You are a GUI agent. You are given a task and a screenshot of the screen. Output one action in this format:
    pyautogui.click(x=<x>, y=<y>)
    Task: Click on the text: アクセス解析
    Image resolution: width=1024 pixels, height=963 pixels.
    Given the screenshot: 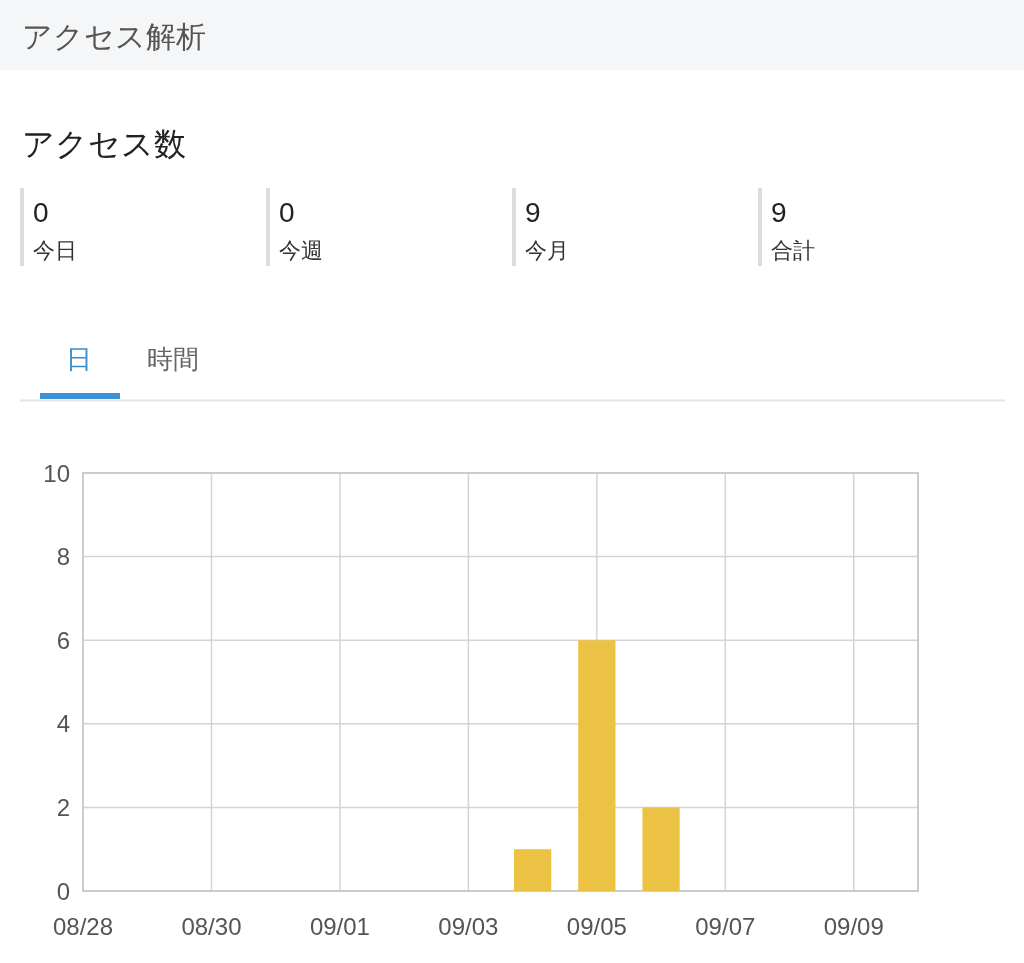 What is the action you would take?
    pyautogui.click(x=114, y=36)
    